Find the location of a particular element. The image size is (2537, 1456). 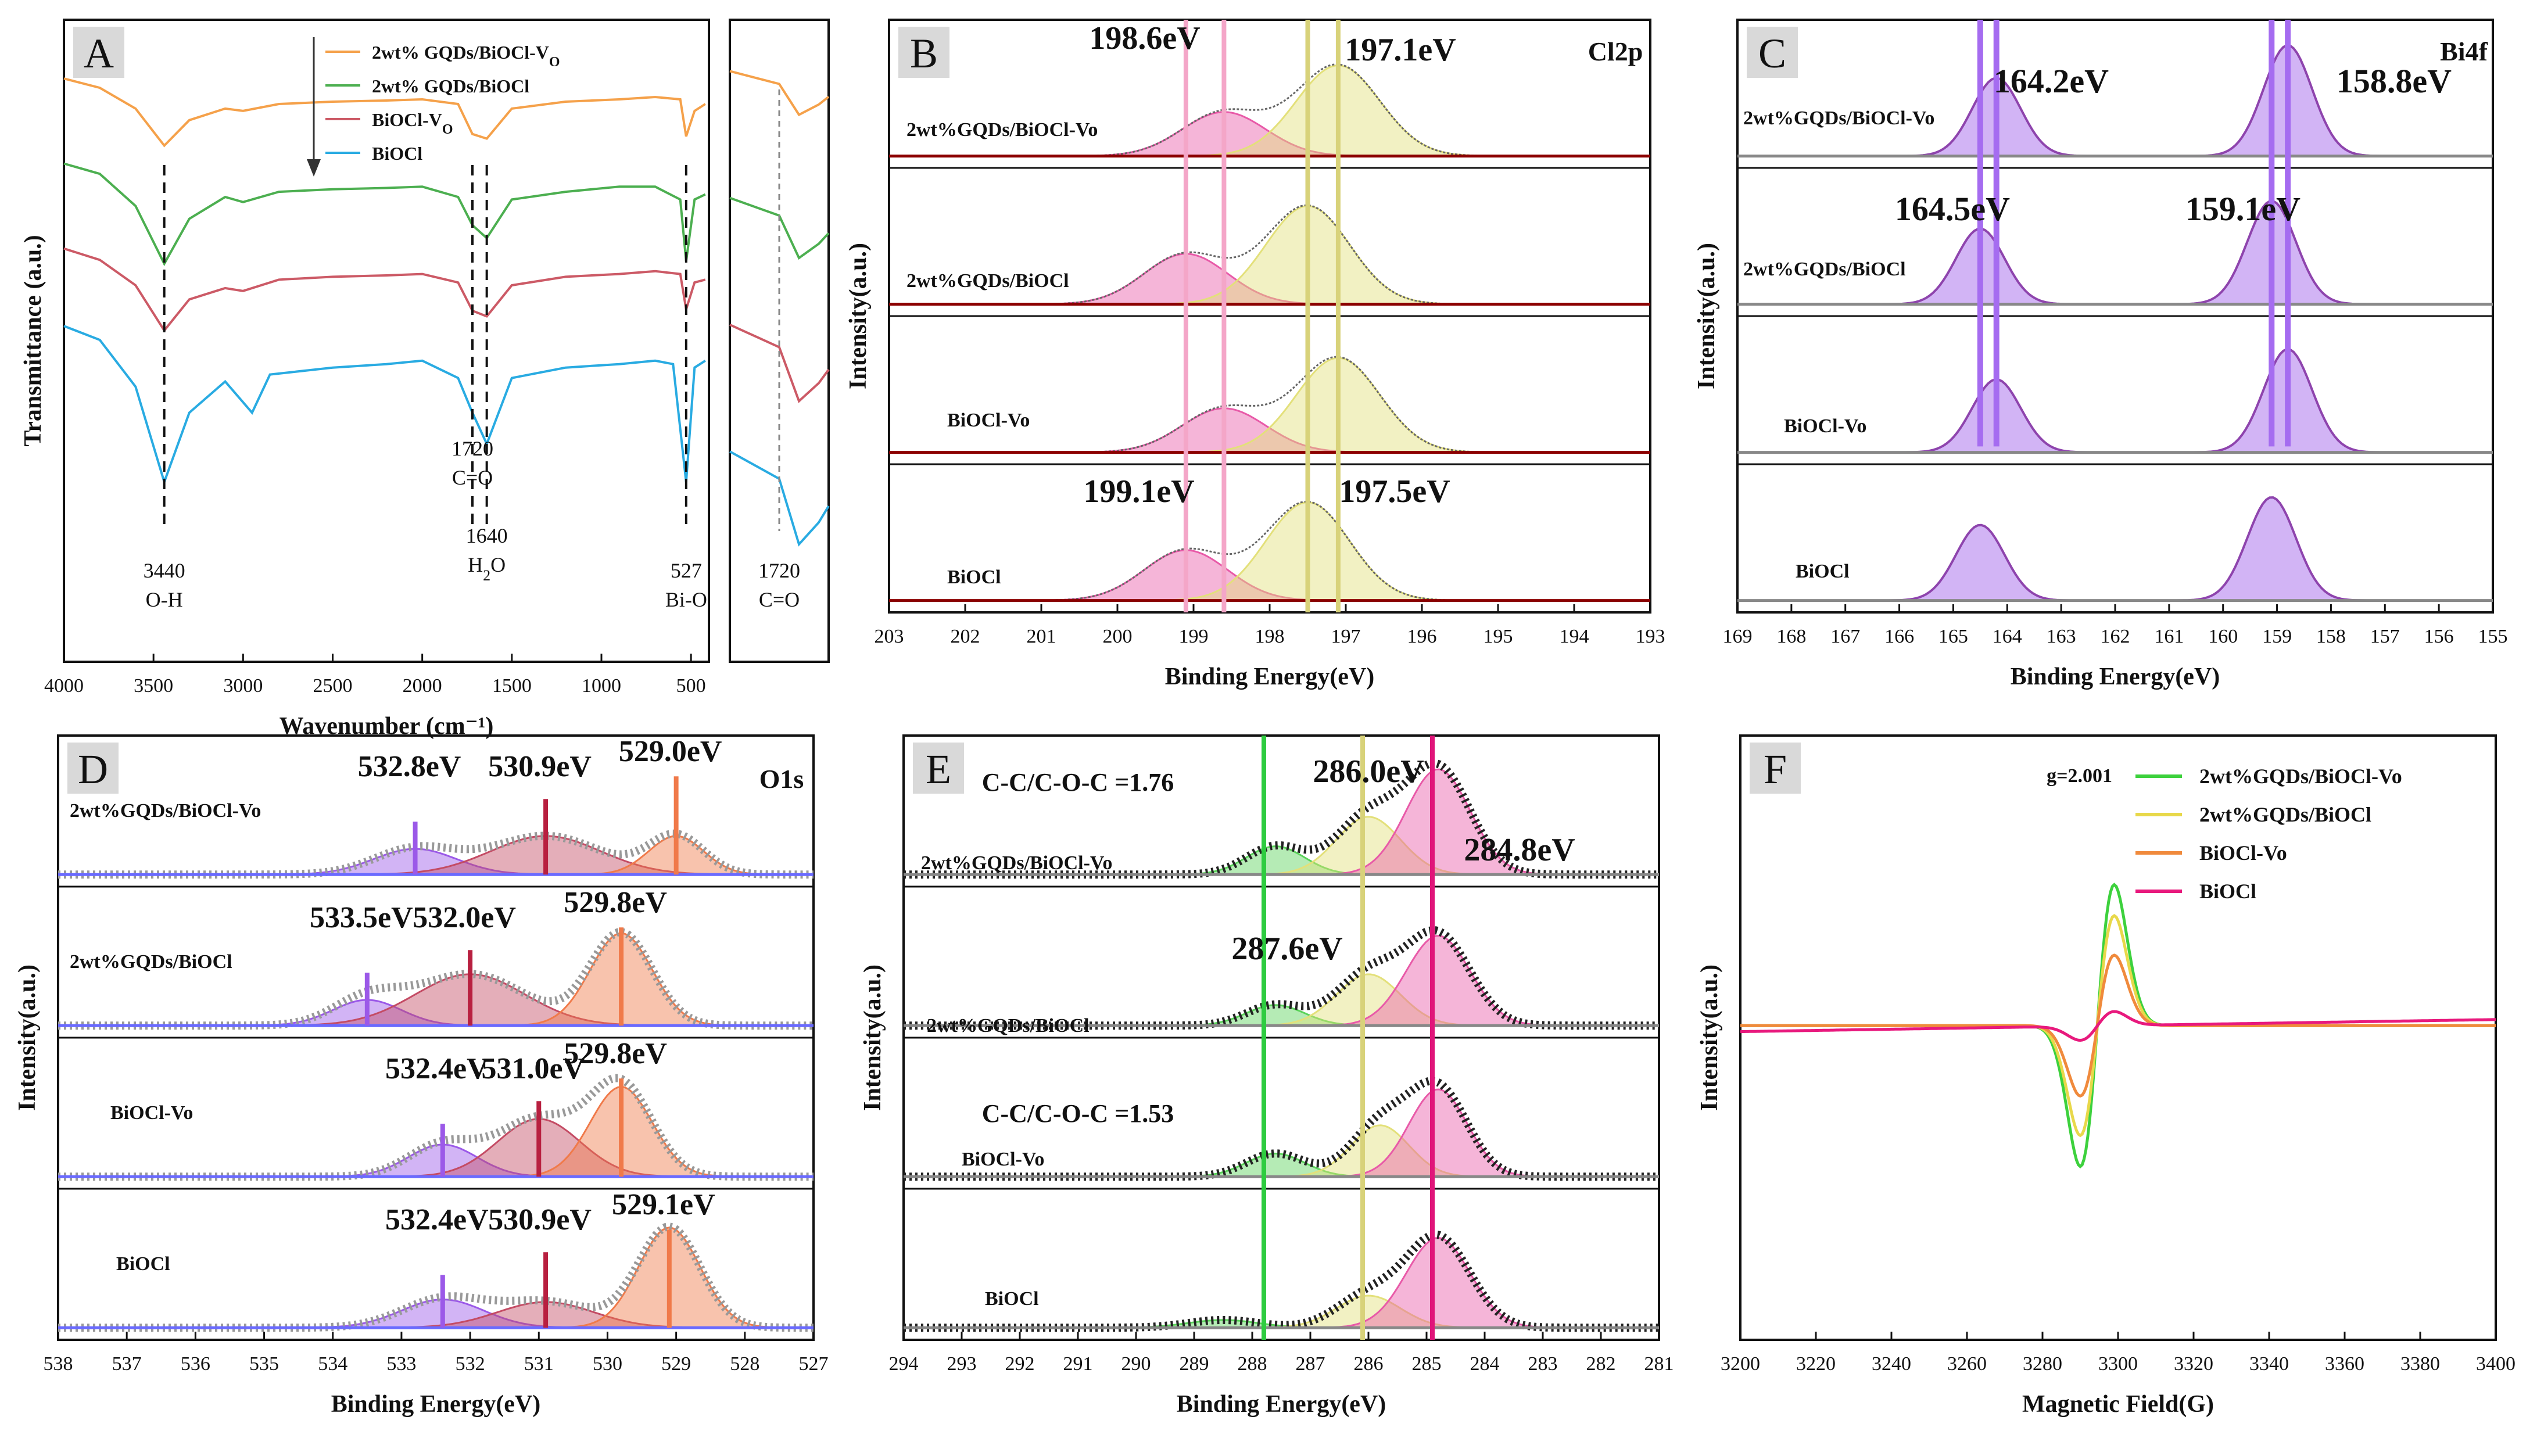

panel-a-x-tick-label: 3000 is located at coordinates (243, 686).